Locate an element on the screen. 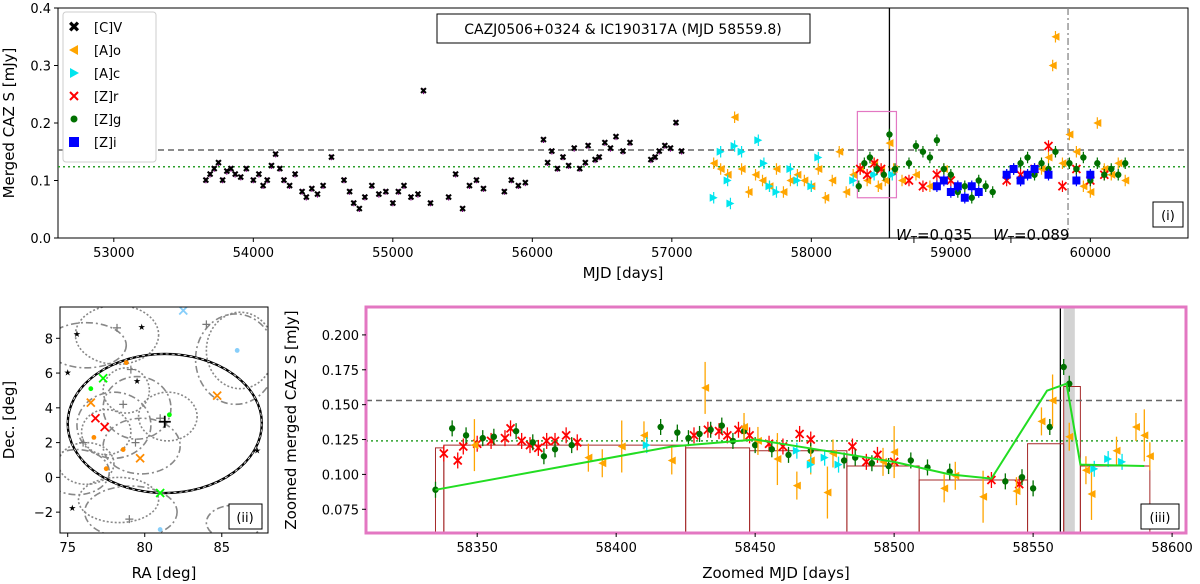  sky-map-ticks: 75 80 85 −2 0 2 4 6 8 is located at coordinates (132, 444).